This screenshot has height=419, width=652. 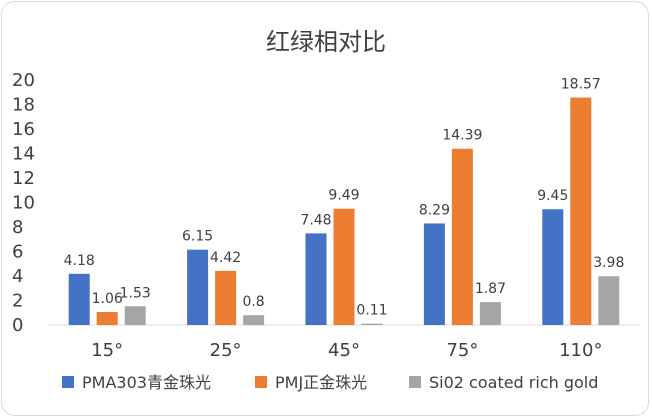 I want to click on legend-label: PMJ正金珠光, so click(x=321, y=382).